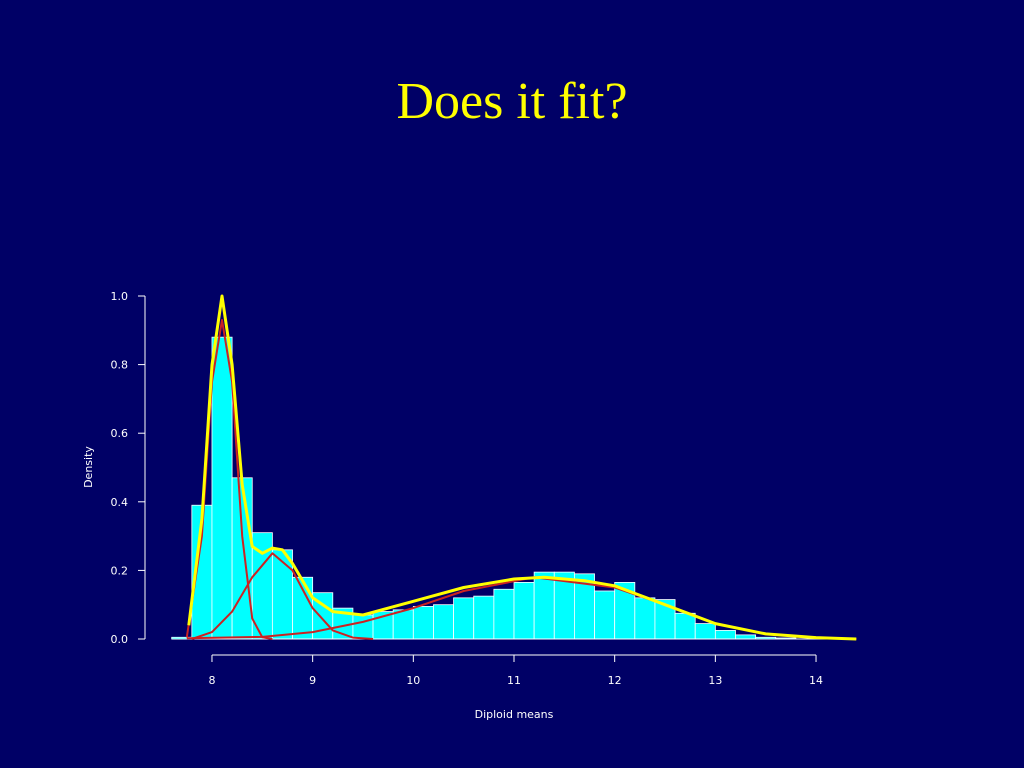 The height and width of the screenshot is (768, 1024). Describe the element at coordinates (514, 680) in the screenshot. I see `x-tick-label: 11` at that location.